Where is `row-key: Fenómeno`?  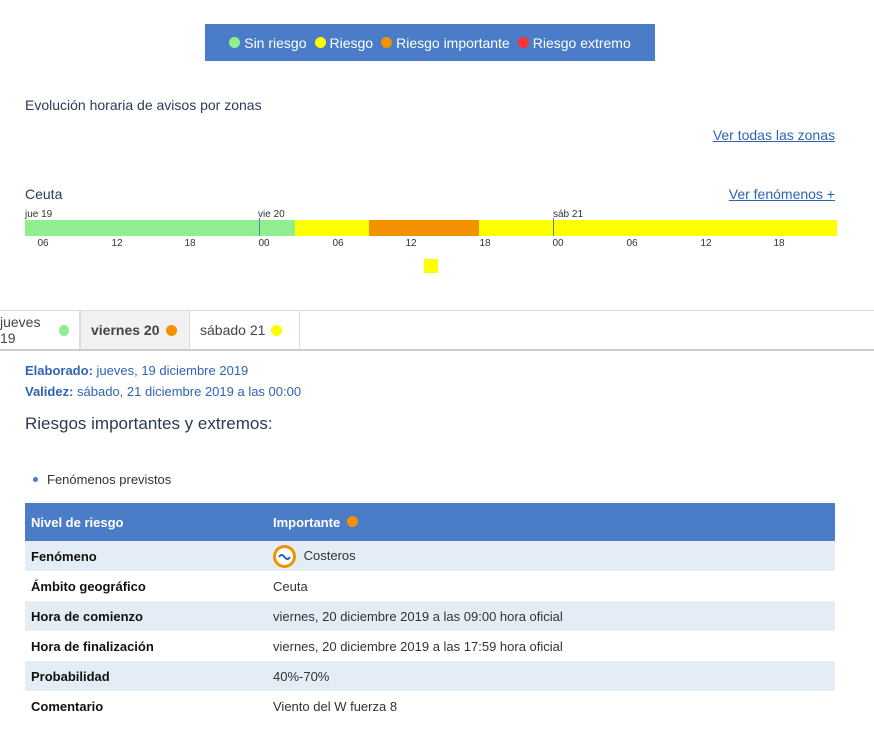 row-key: Fenómeno is located at coordinates (146, 556).